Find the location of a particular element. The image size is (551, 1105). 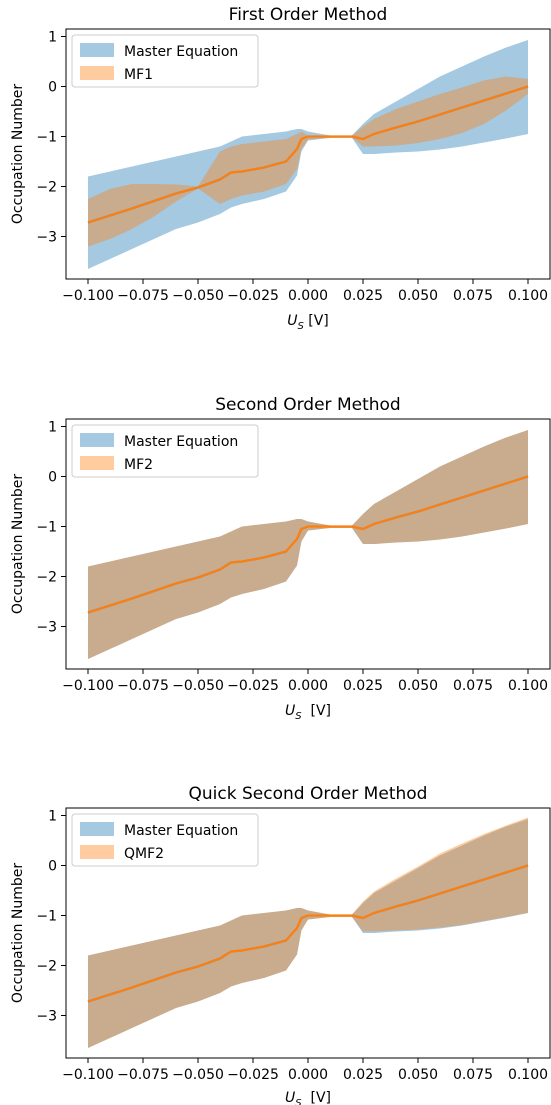

legend-swatch-mf2 is located at coordinates (97, 463).